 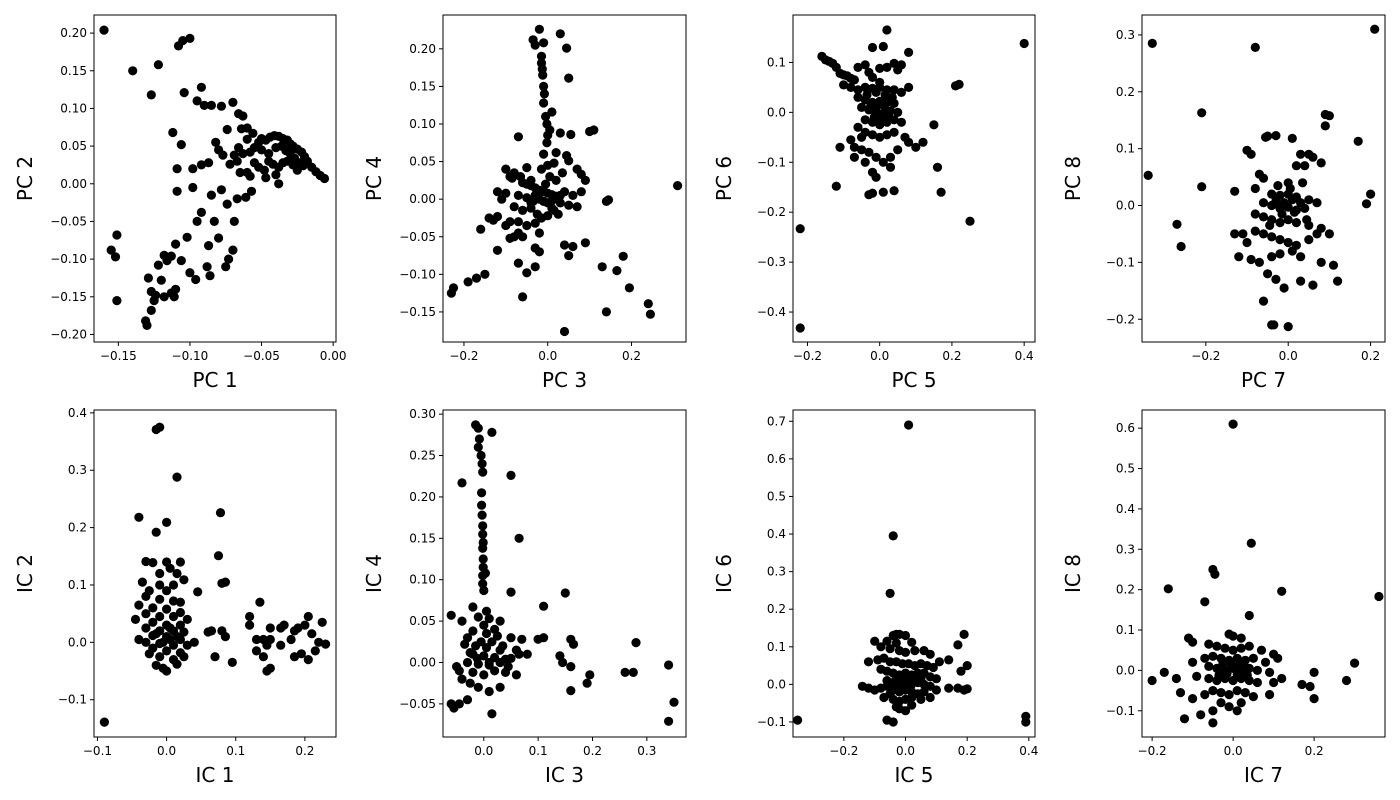 What do you see at coordinates (843, 747) in the screenshot?
I see `x-tick: −0.2` at bounding box center [843, 747].